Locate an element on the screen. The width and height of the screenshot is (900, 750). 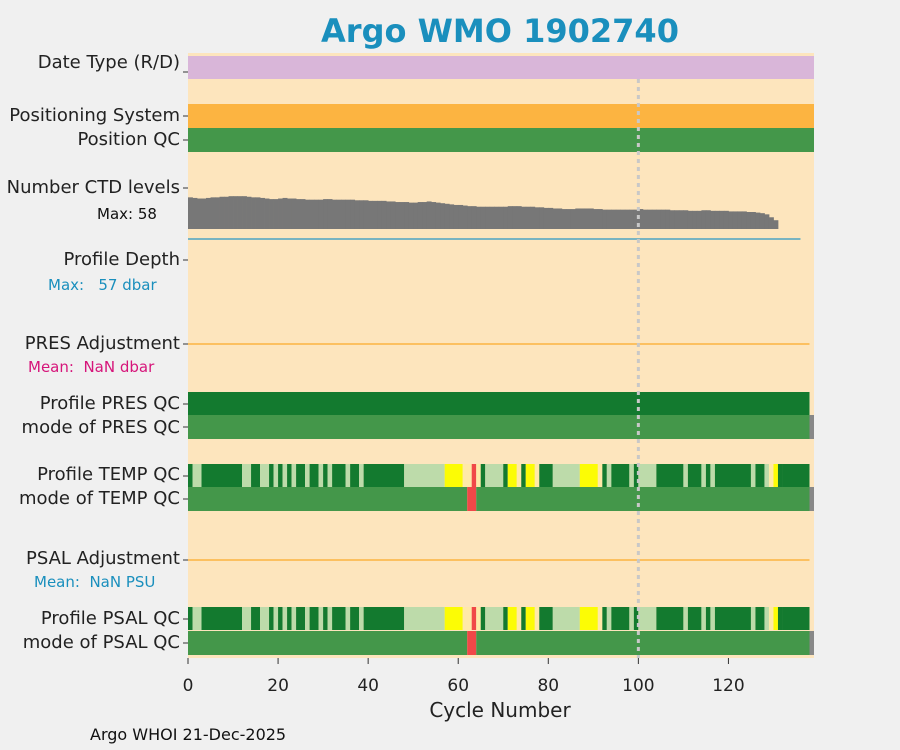
x-tick-label: 20 is located at coordinates (278, 686).